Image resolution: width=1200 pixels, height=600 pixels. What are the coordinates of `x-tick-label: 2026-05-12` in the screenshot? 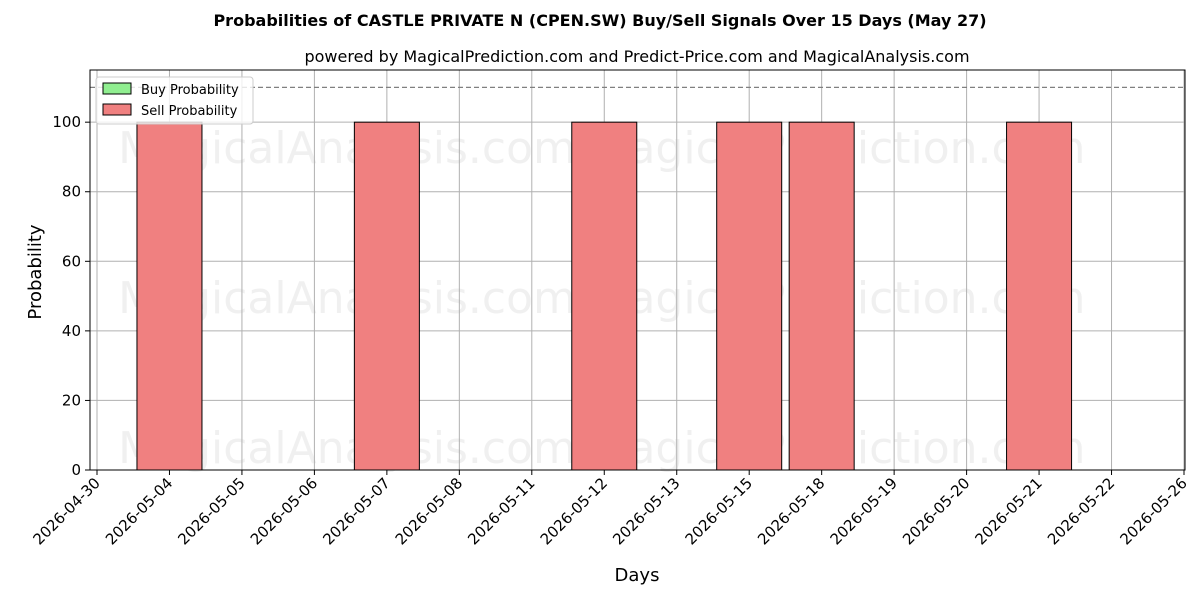 It's located at (574, 511).